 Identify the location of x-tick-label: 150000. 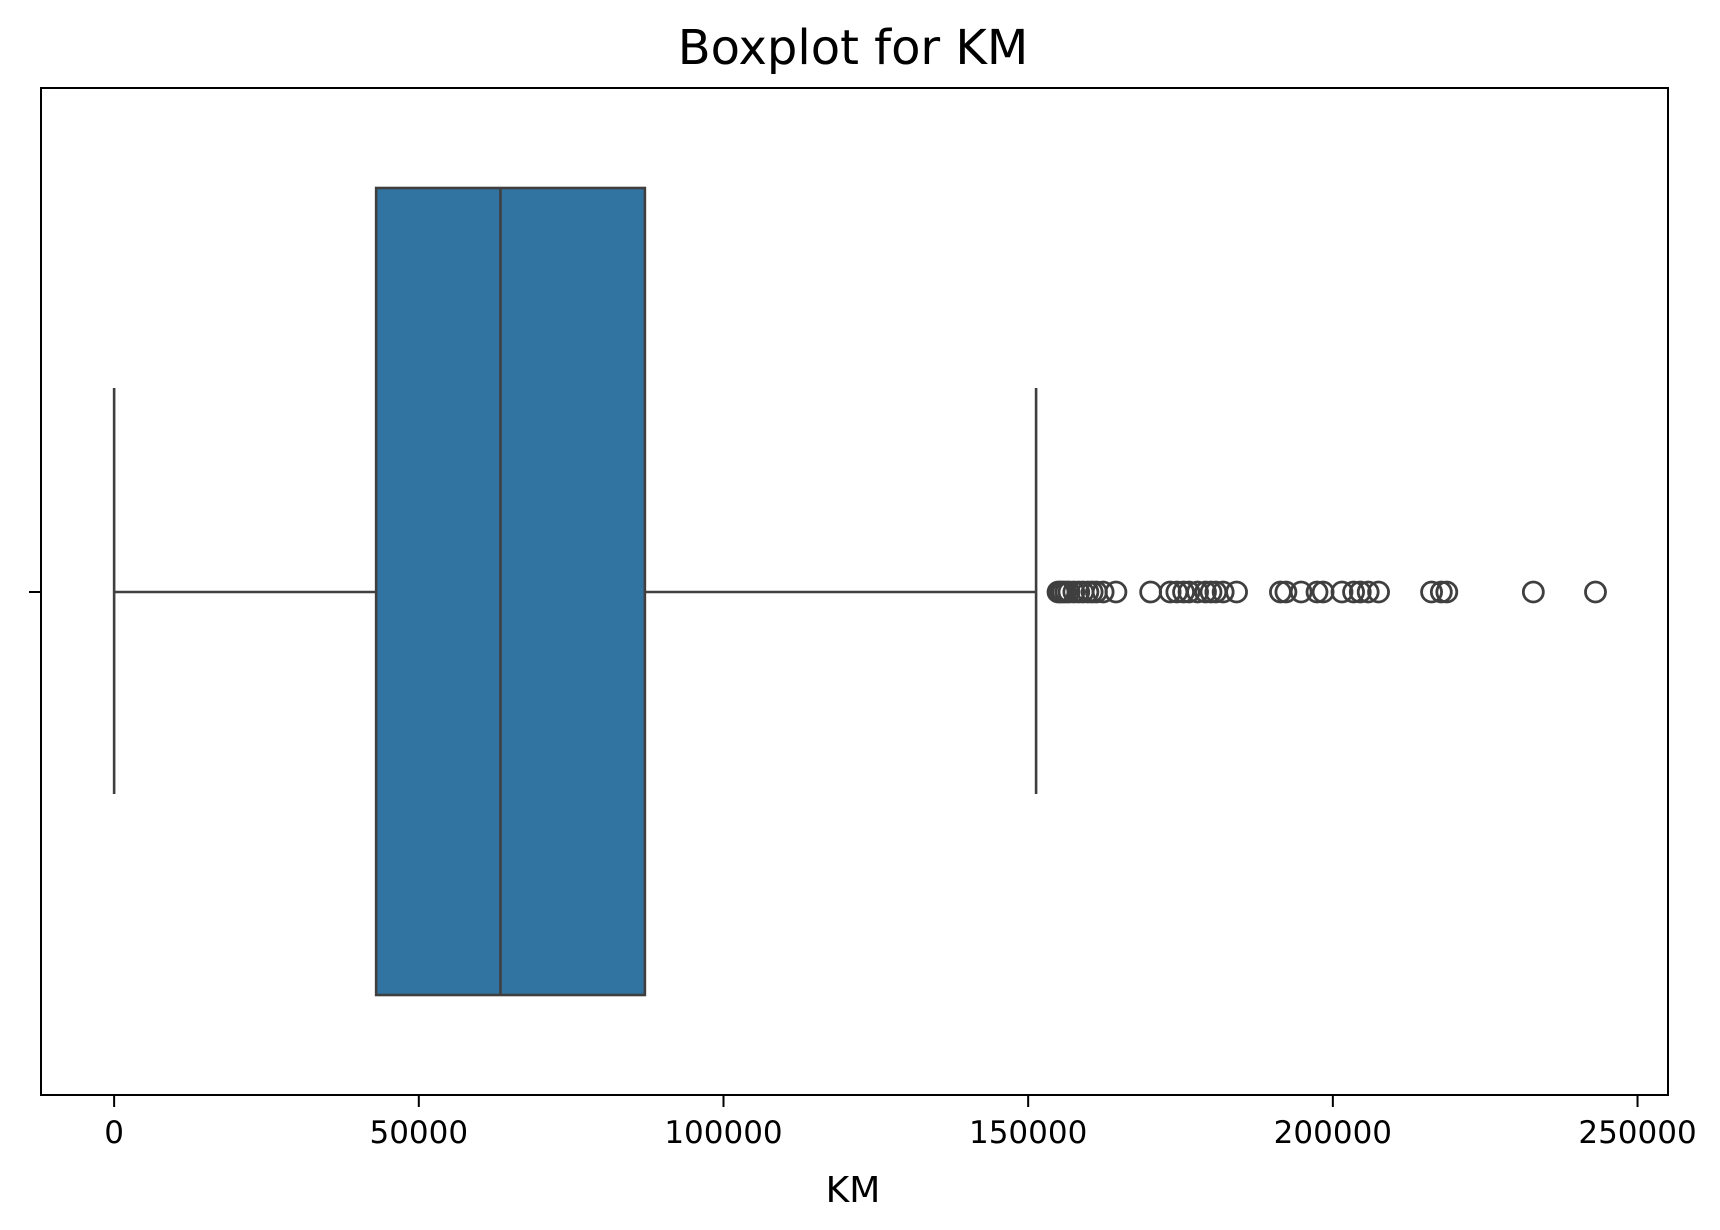
(1028, 1133).